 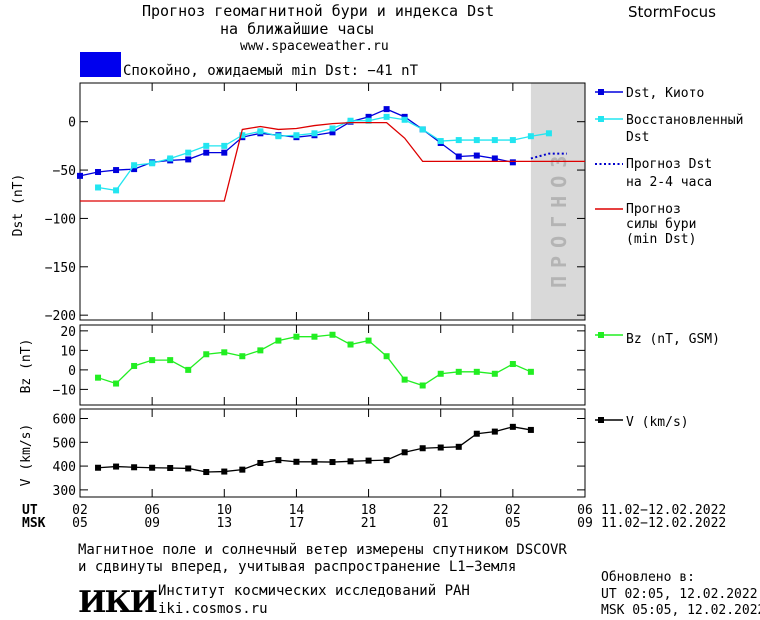 What do you see at coordinates (80, 510) in the screenshot?
I see `x-tick-label-ut: 02` at bounding box center [80, 510].